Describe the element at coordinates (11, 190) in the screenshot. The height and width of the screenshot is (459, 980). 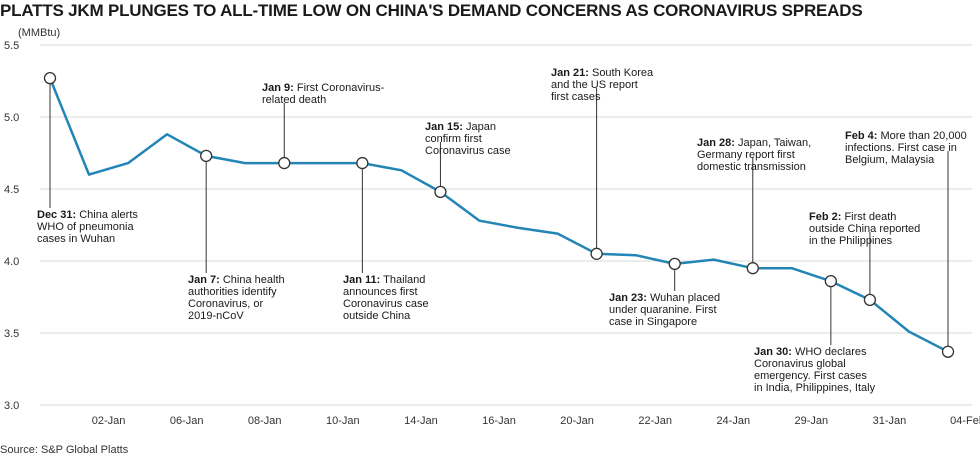
I see `y-tick-label: 4.5` at that location.